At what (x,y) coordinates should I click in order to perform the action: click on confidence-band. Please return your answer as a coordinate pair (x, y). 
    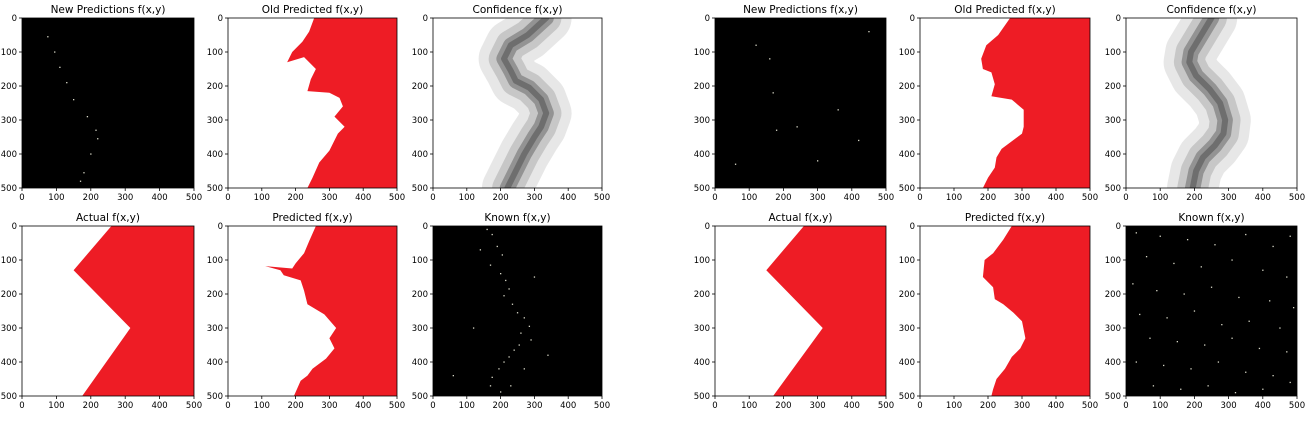
    Looking at the image, I should click on (1207, 103).